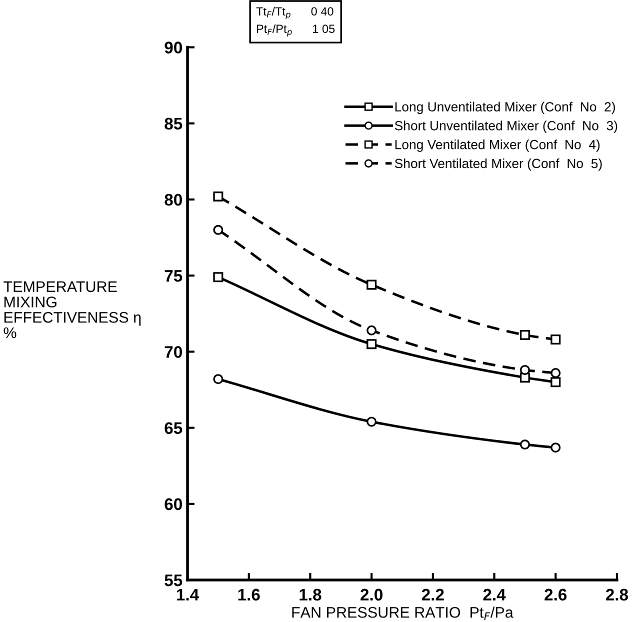  I want to click on y-tick-label: 55, so click(173, 580).